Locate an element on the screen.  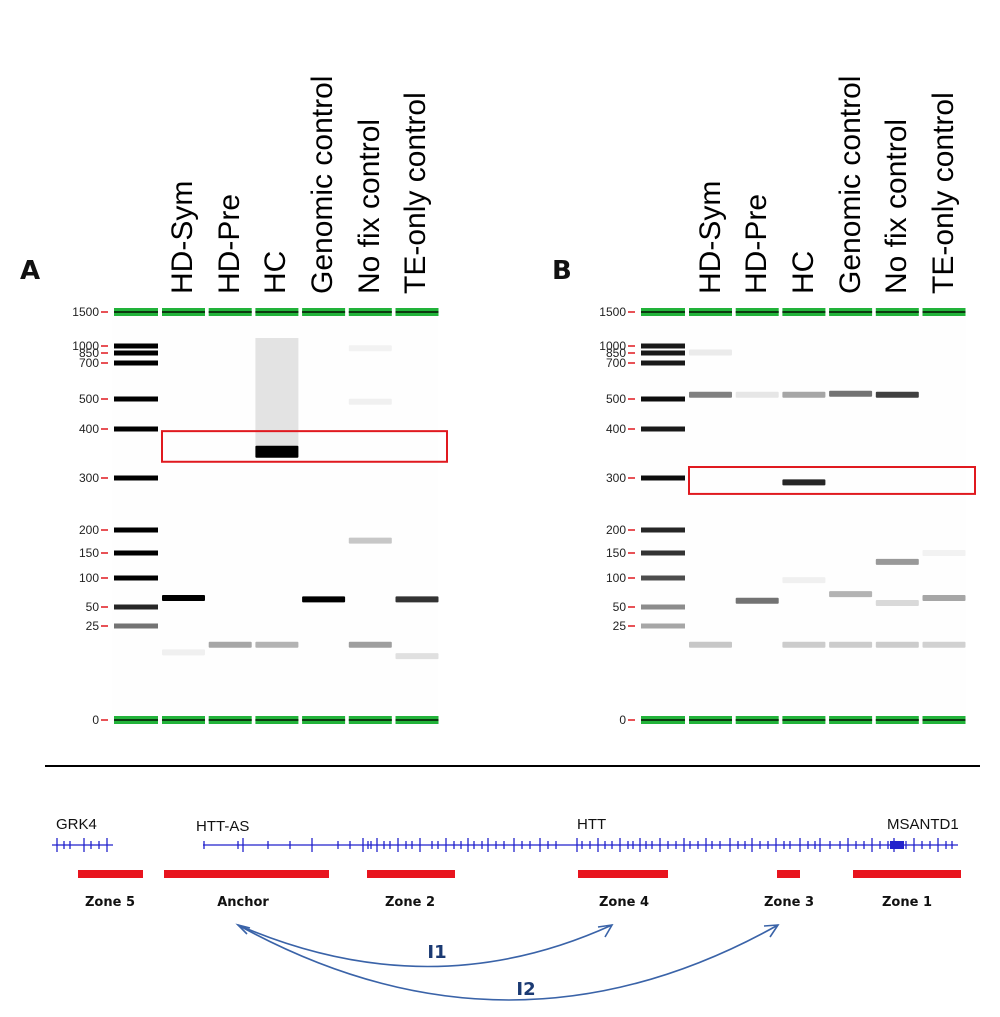
highlight-box-a is located at coordinates (304, 446).